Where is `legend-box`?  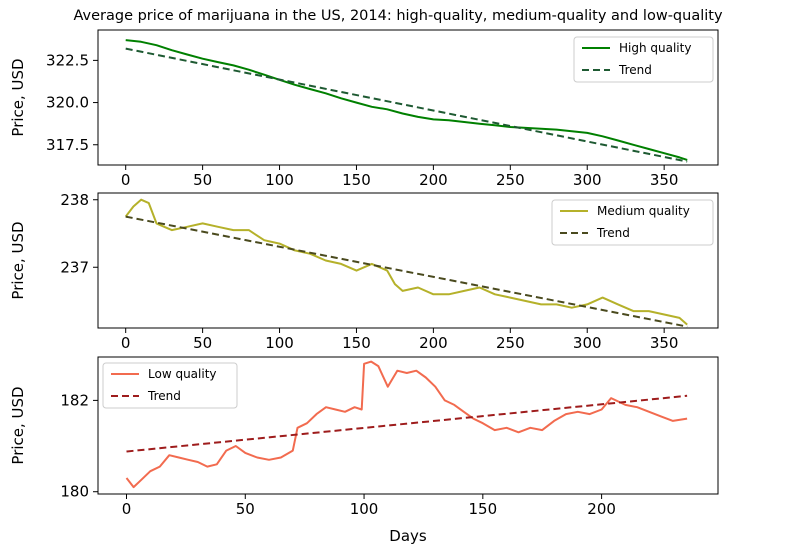
legend-box is located at coordinates (632, 222).